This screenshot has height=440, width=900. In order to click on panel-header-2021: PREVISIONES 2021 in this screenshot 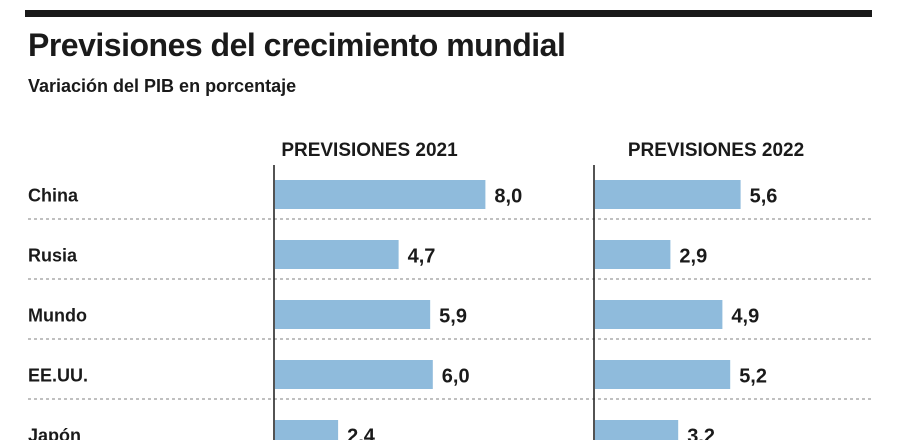, I will do `click(369, 150)`.